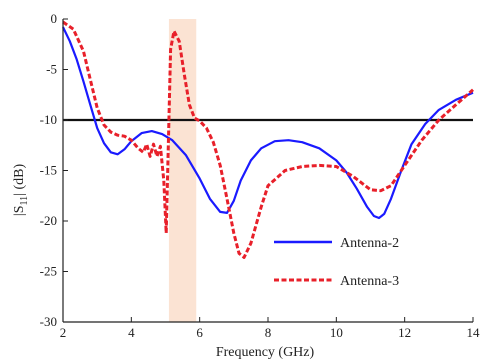  I want to click on x-tick-label: 12, so click(404, 332).